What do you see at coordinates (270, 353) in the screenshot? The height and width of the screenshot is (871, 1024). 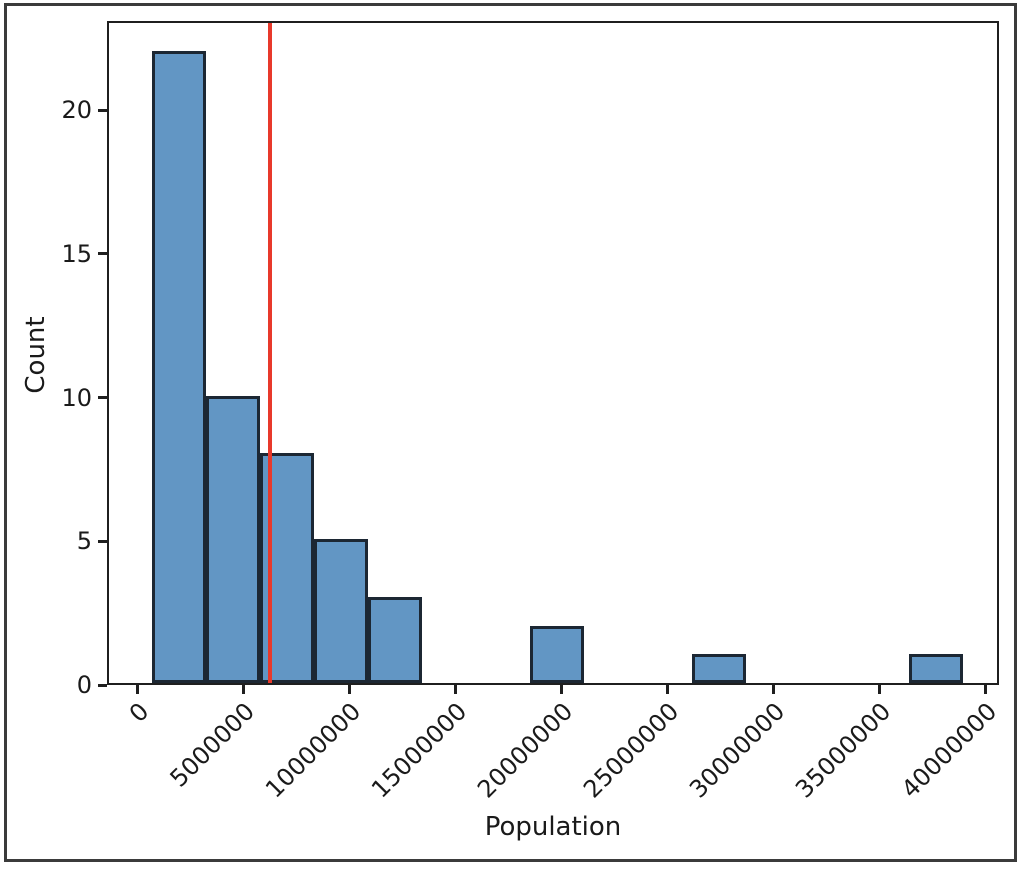 I see `reference-line` at bounding box center [270, 353].